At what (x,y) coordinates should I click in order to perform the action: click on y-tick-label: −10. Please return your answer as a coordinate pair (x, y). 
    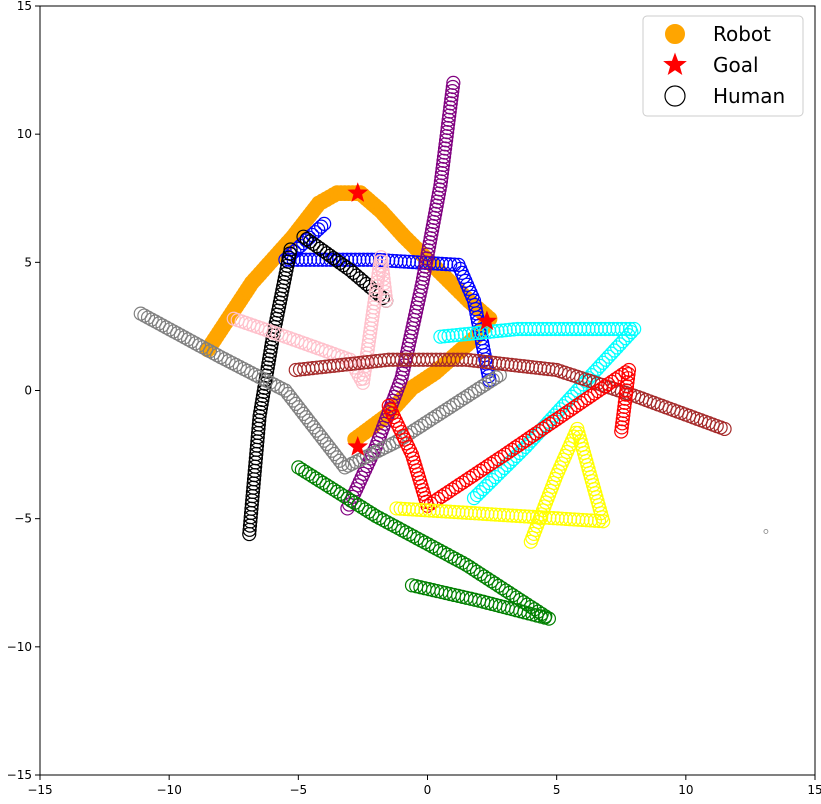
    Looking at the image, I should click on (19, 647).